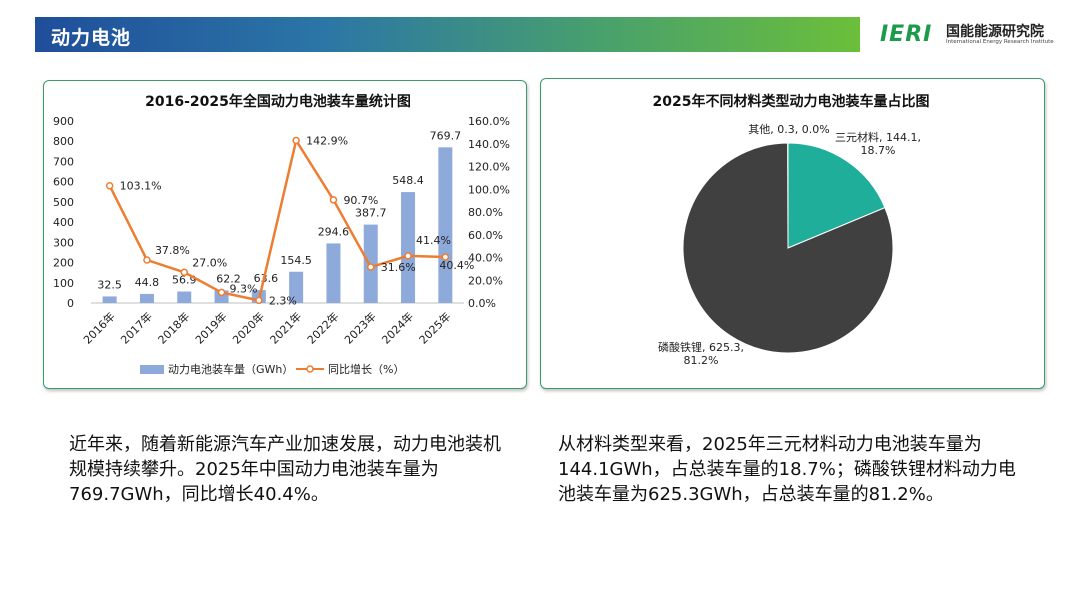 This screenshot has width=1080, height=608. What do you see at coordinates (109, 284) in the screenshot?
I see `bar-data-label: 32.5` at bounding box center [109, 284].